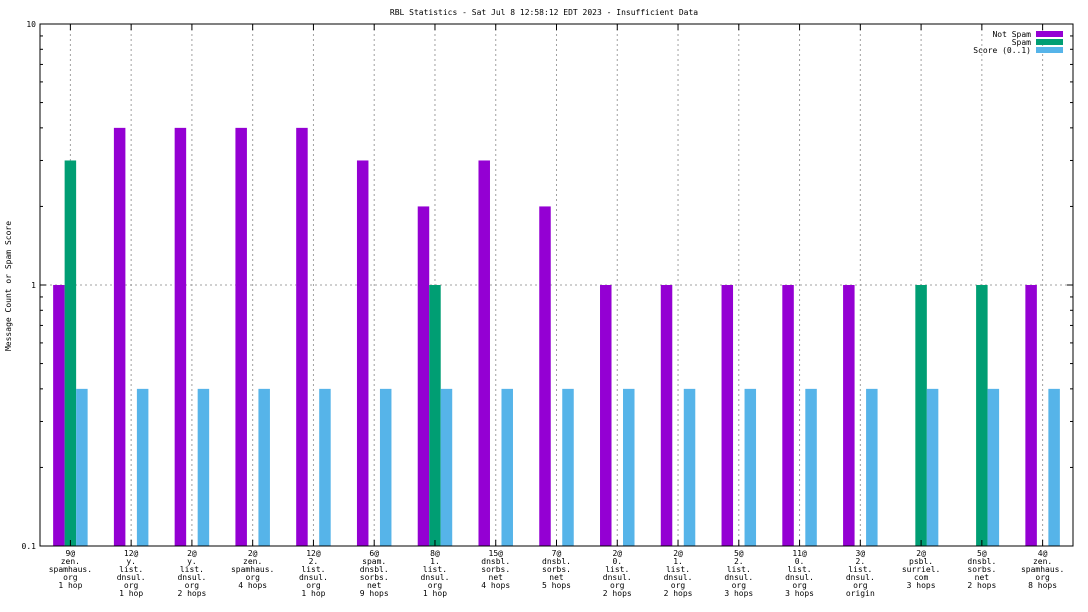  What do you see at coordinates (374, 573) in the screenshot?
I see `x-tick-label: 6@ spam. dnsbl. sorbs. net 9 hops` at bounding box center [374, 573].